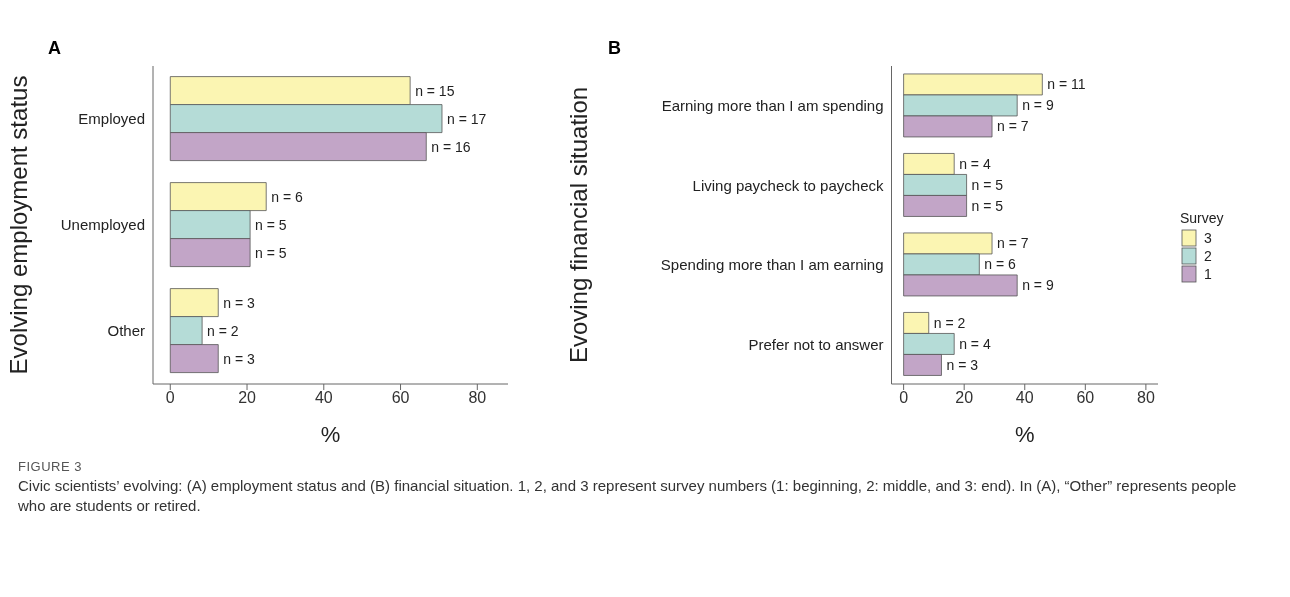 The width and height of the screenshot is (1290, 597). What do you see at coordinates (54, 49) in the screenshot?
I see `chart-title: A` at bounding box center [54, 49].